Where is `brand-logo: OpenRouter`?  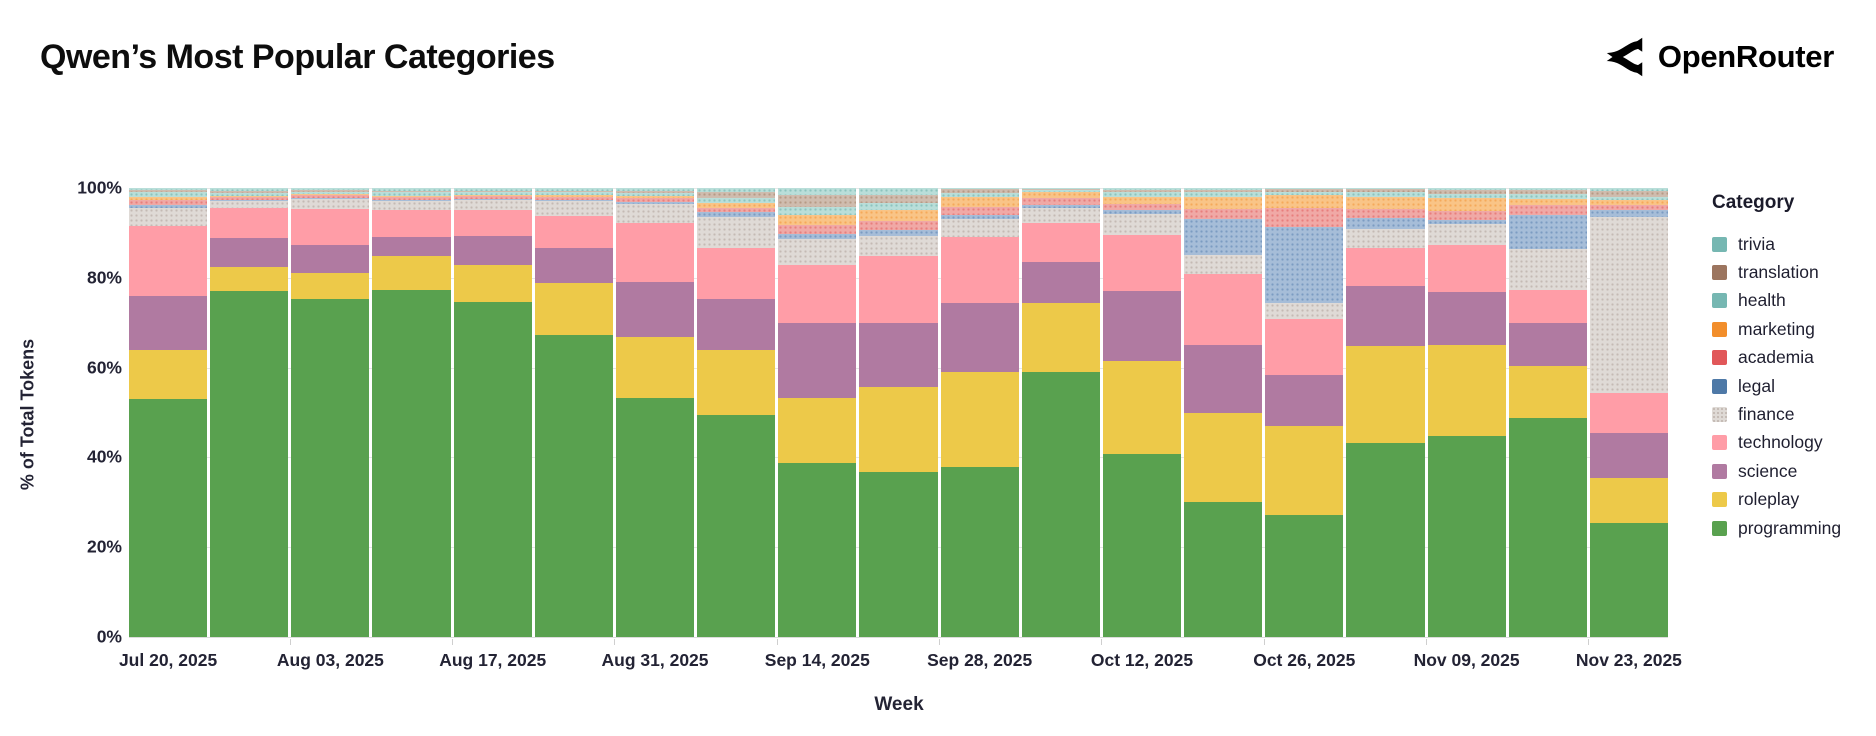
brand-logo: OpenRouter is located at coordinates (1718, 57).